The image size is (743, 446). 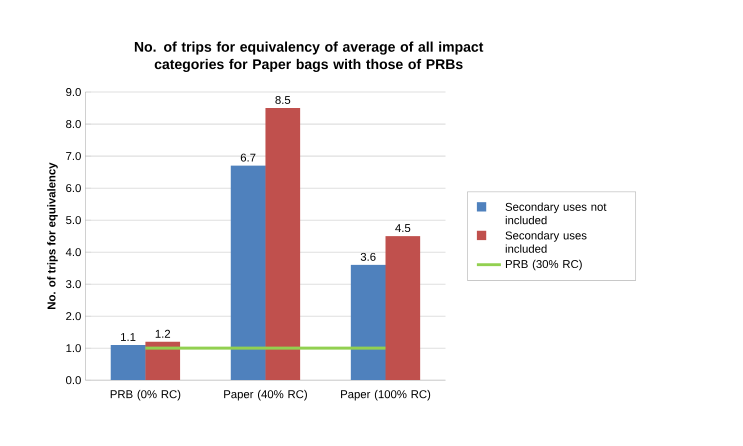 I want to click on data-label: 1.1, so click(x=128, y=337).